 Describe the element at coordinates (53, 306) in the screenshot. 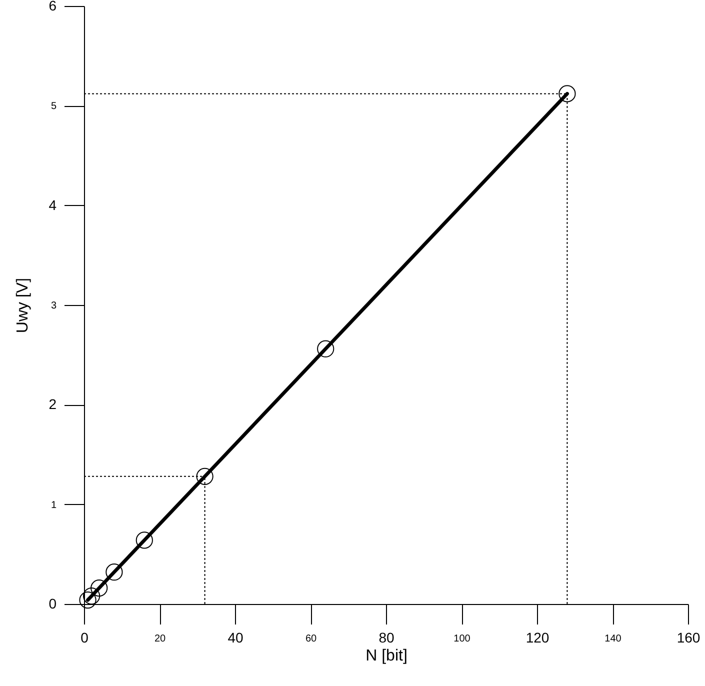

I see `y-tick-label: 3` at that location.